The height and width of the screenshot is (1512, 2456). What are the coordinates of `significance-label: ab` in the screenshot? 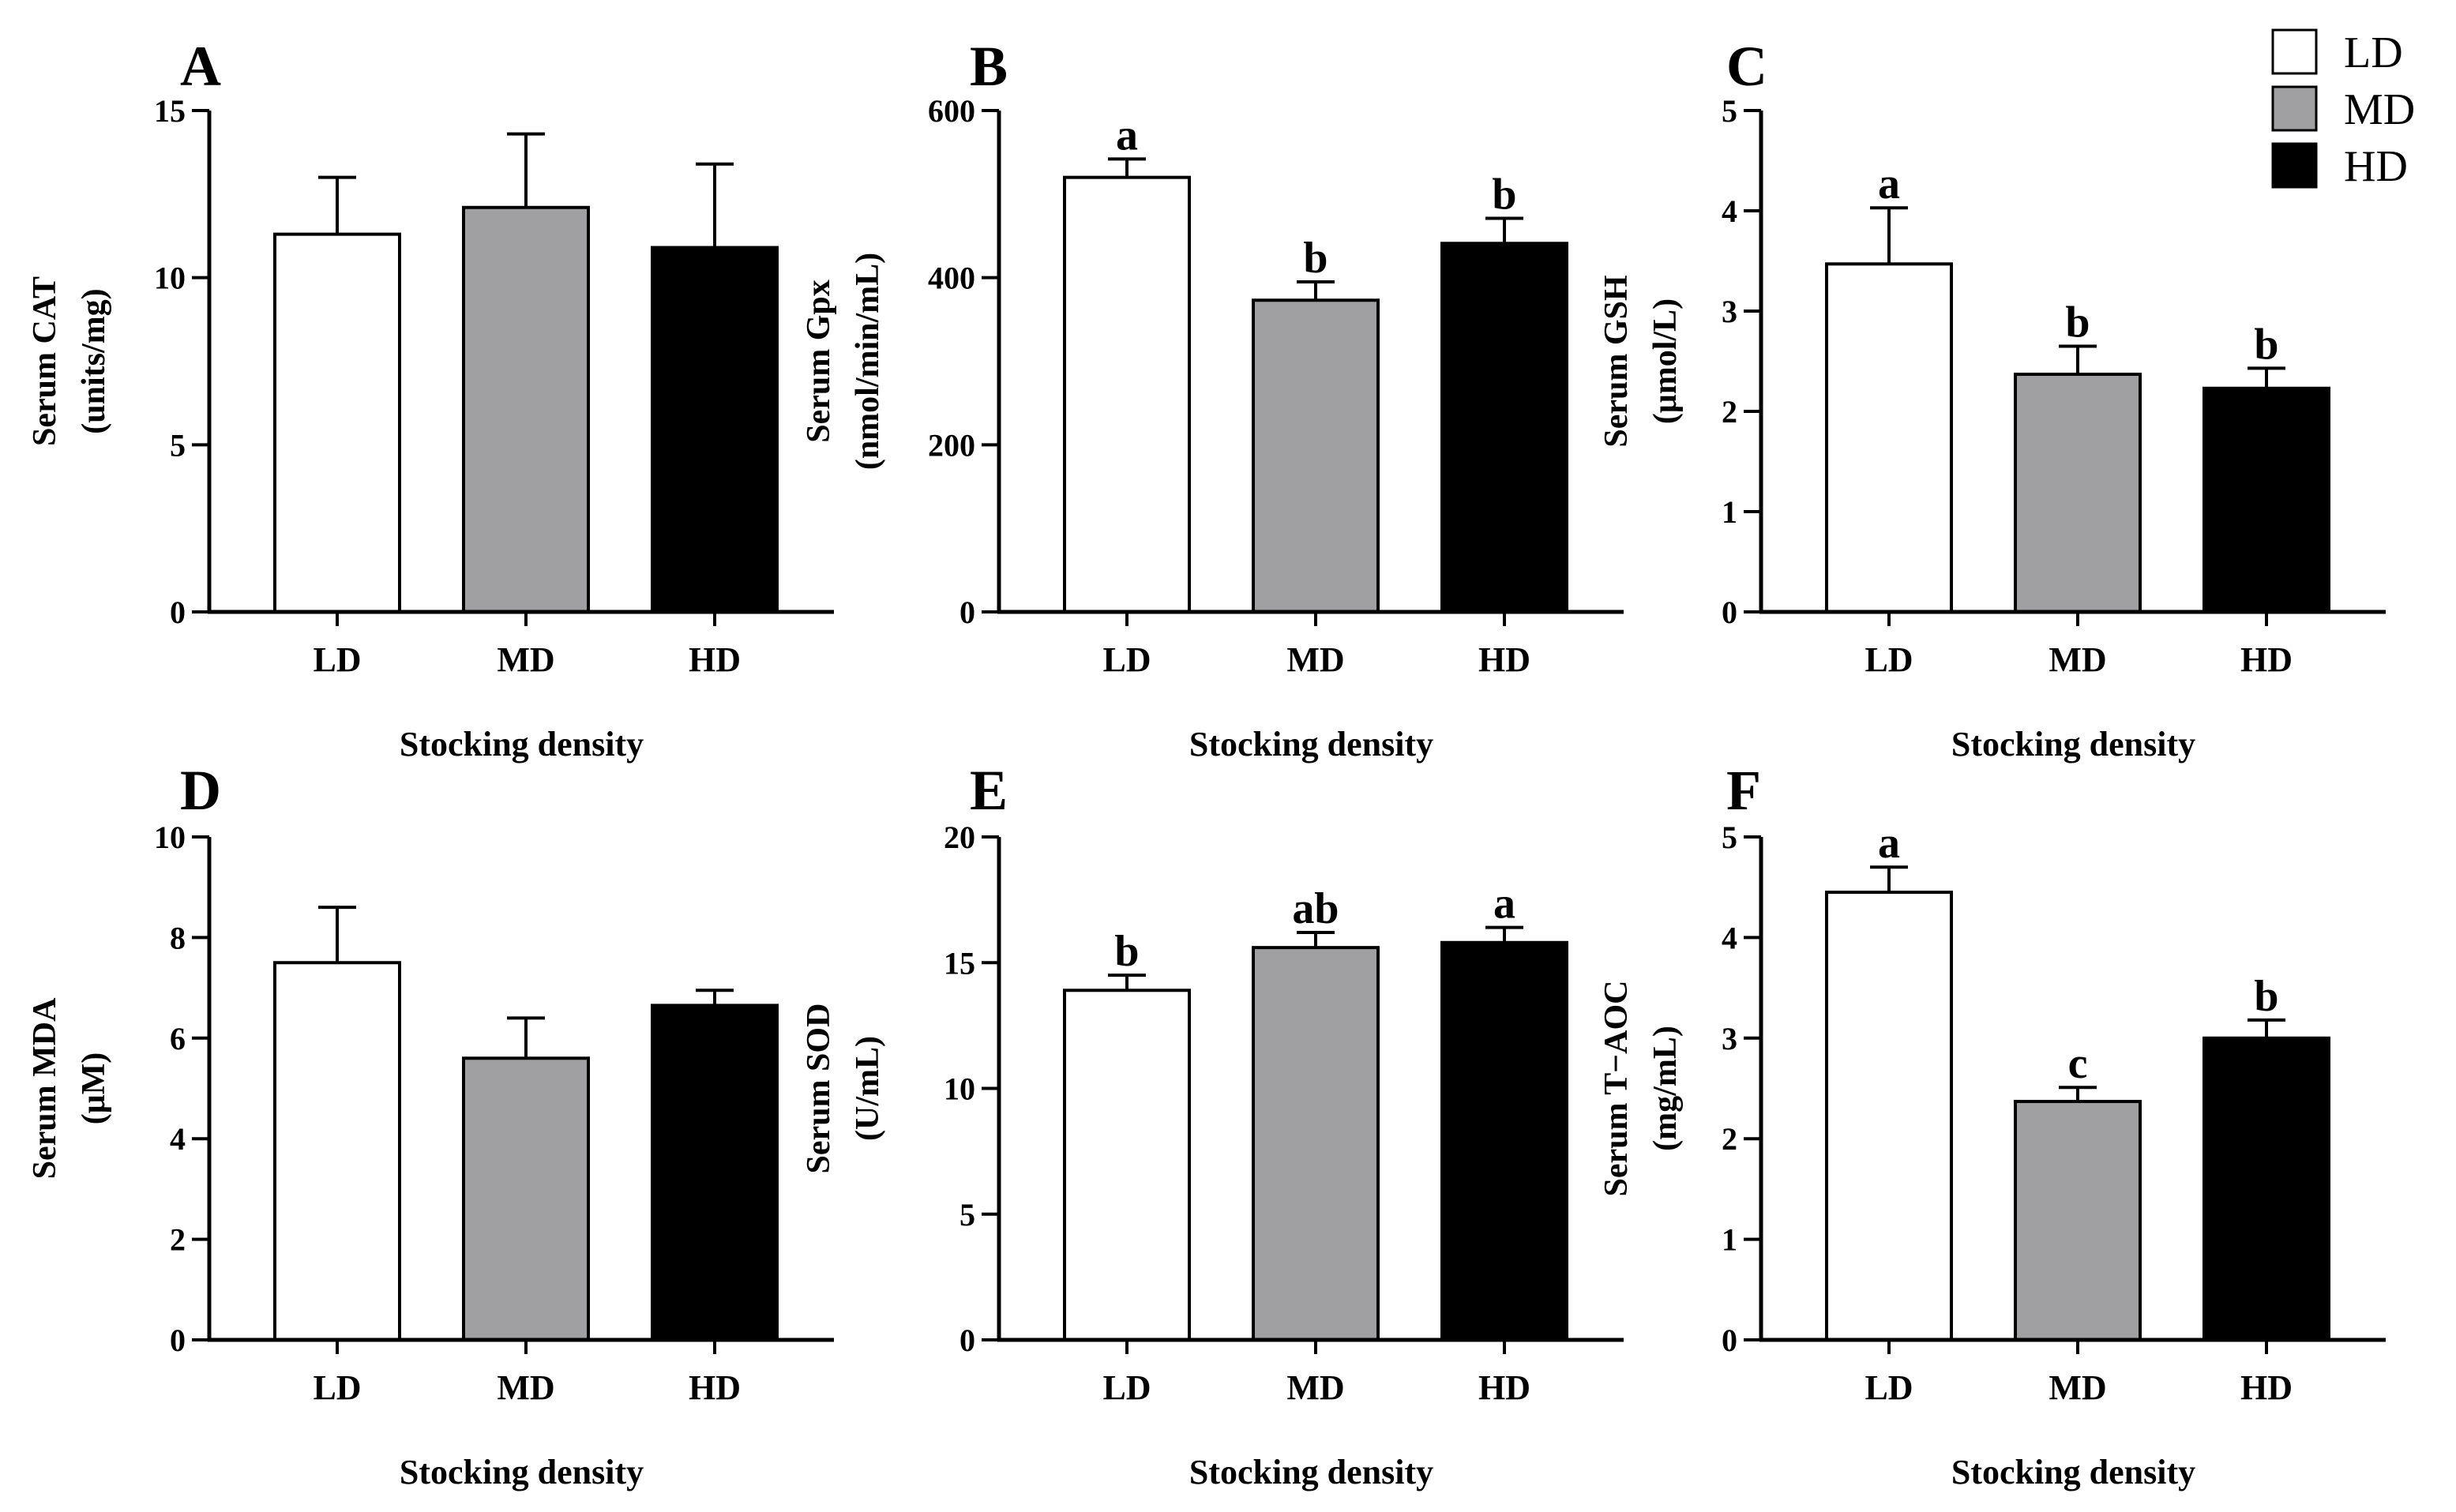 It's located at (1315, 909).